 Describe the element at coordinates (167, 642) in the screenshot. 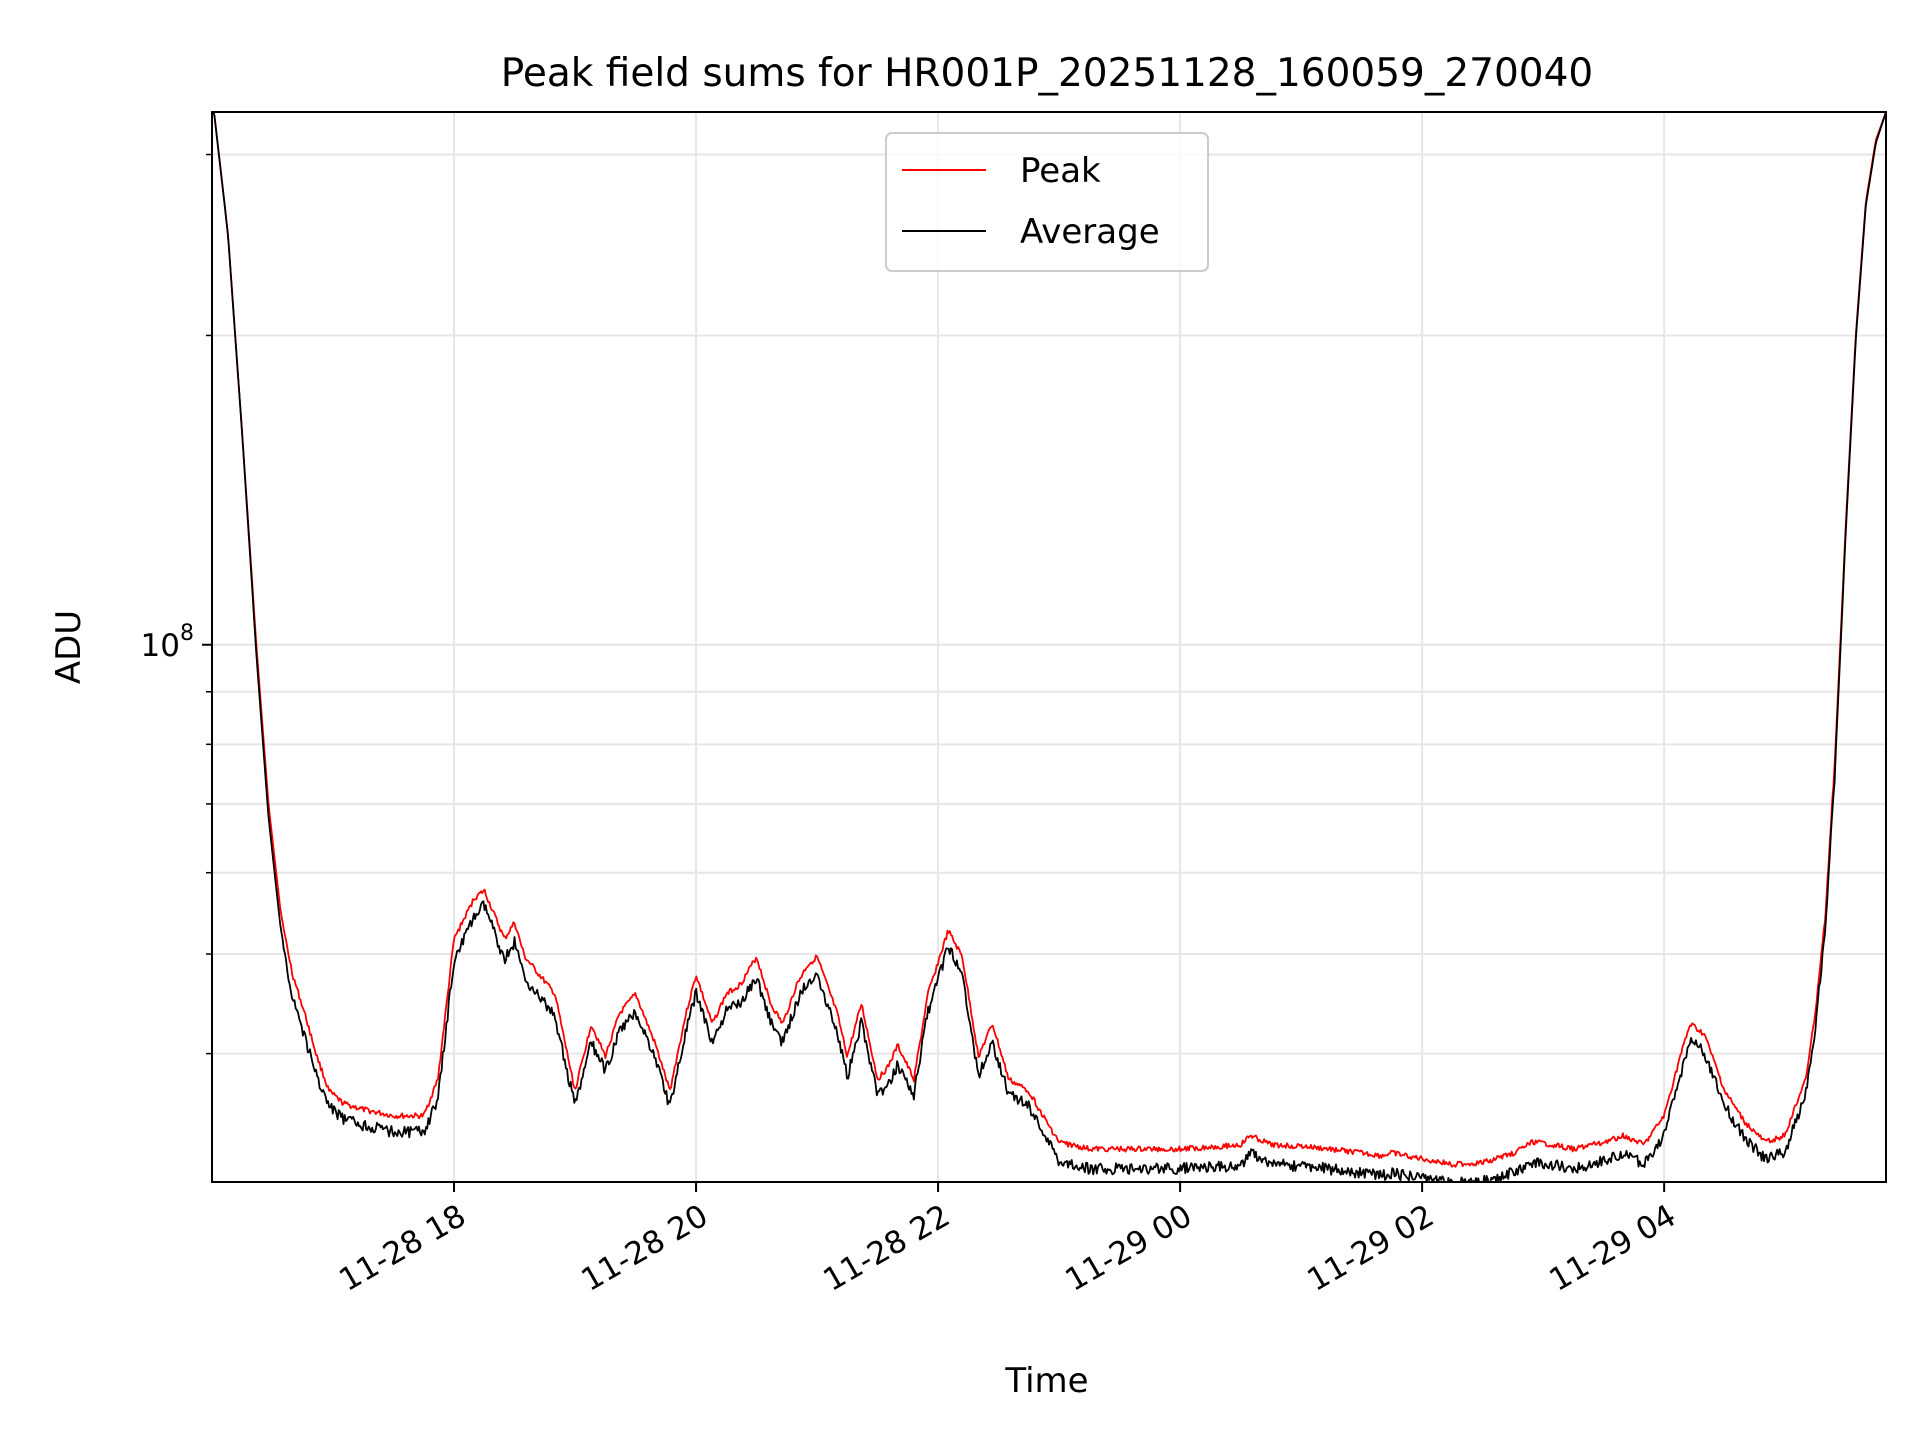

I see `y-tick-label: 108` at that location.